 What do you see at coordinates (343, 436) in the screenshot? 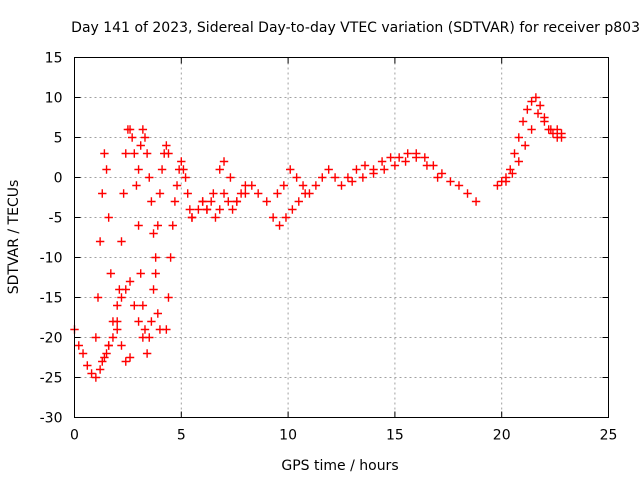
I see `x-tick-labels: 0 5 10 15 20 25` at bounding box center [343, 436].